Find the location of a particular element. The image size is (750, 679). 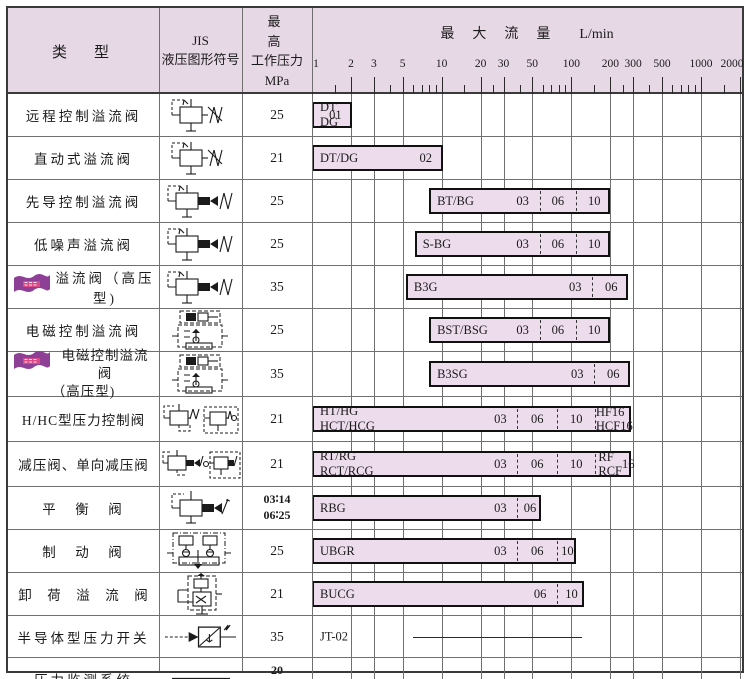

header-flow: 最 大 流 量 L/min is located at coordinates (527, 33).